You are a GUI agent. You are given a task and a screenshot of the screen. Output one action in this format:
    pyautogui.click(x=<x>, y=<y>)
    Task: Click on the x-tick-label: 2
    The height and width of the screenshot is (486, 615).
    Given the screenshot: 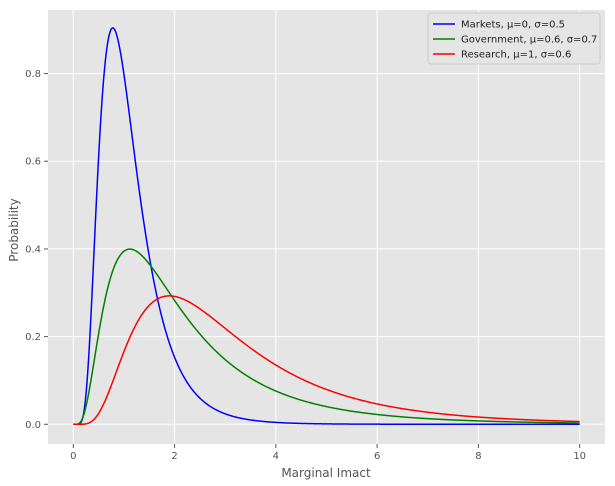 What is the action you would take?
    pyautogui.click(x=174, y=456)
    